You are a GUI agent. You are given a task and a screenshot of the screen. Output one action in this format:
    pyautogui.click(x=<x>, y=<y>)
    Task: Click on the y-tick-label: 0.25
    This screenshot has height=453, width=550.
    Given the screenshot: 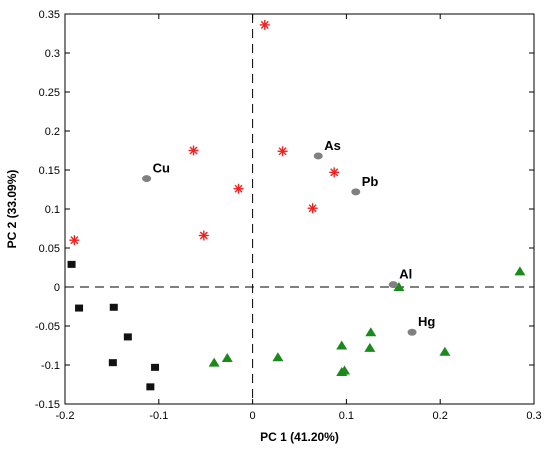 What is the action you would take?
    pyautogui.click(x=49, y=93)
    